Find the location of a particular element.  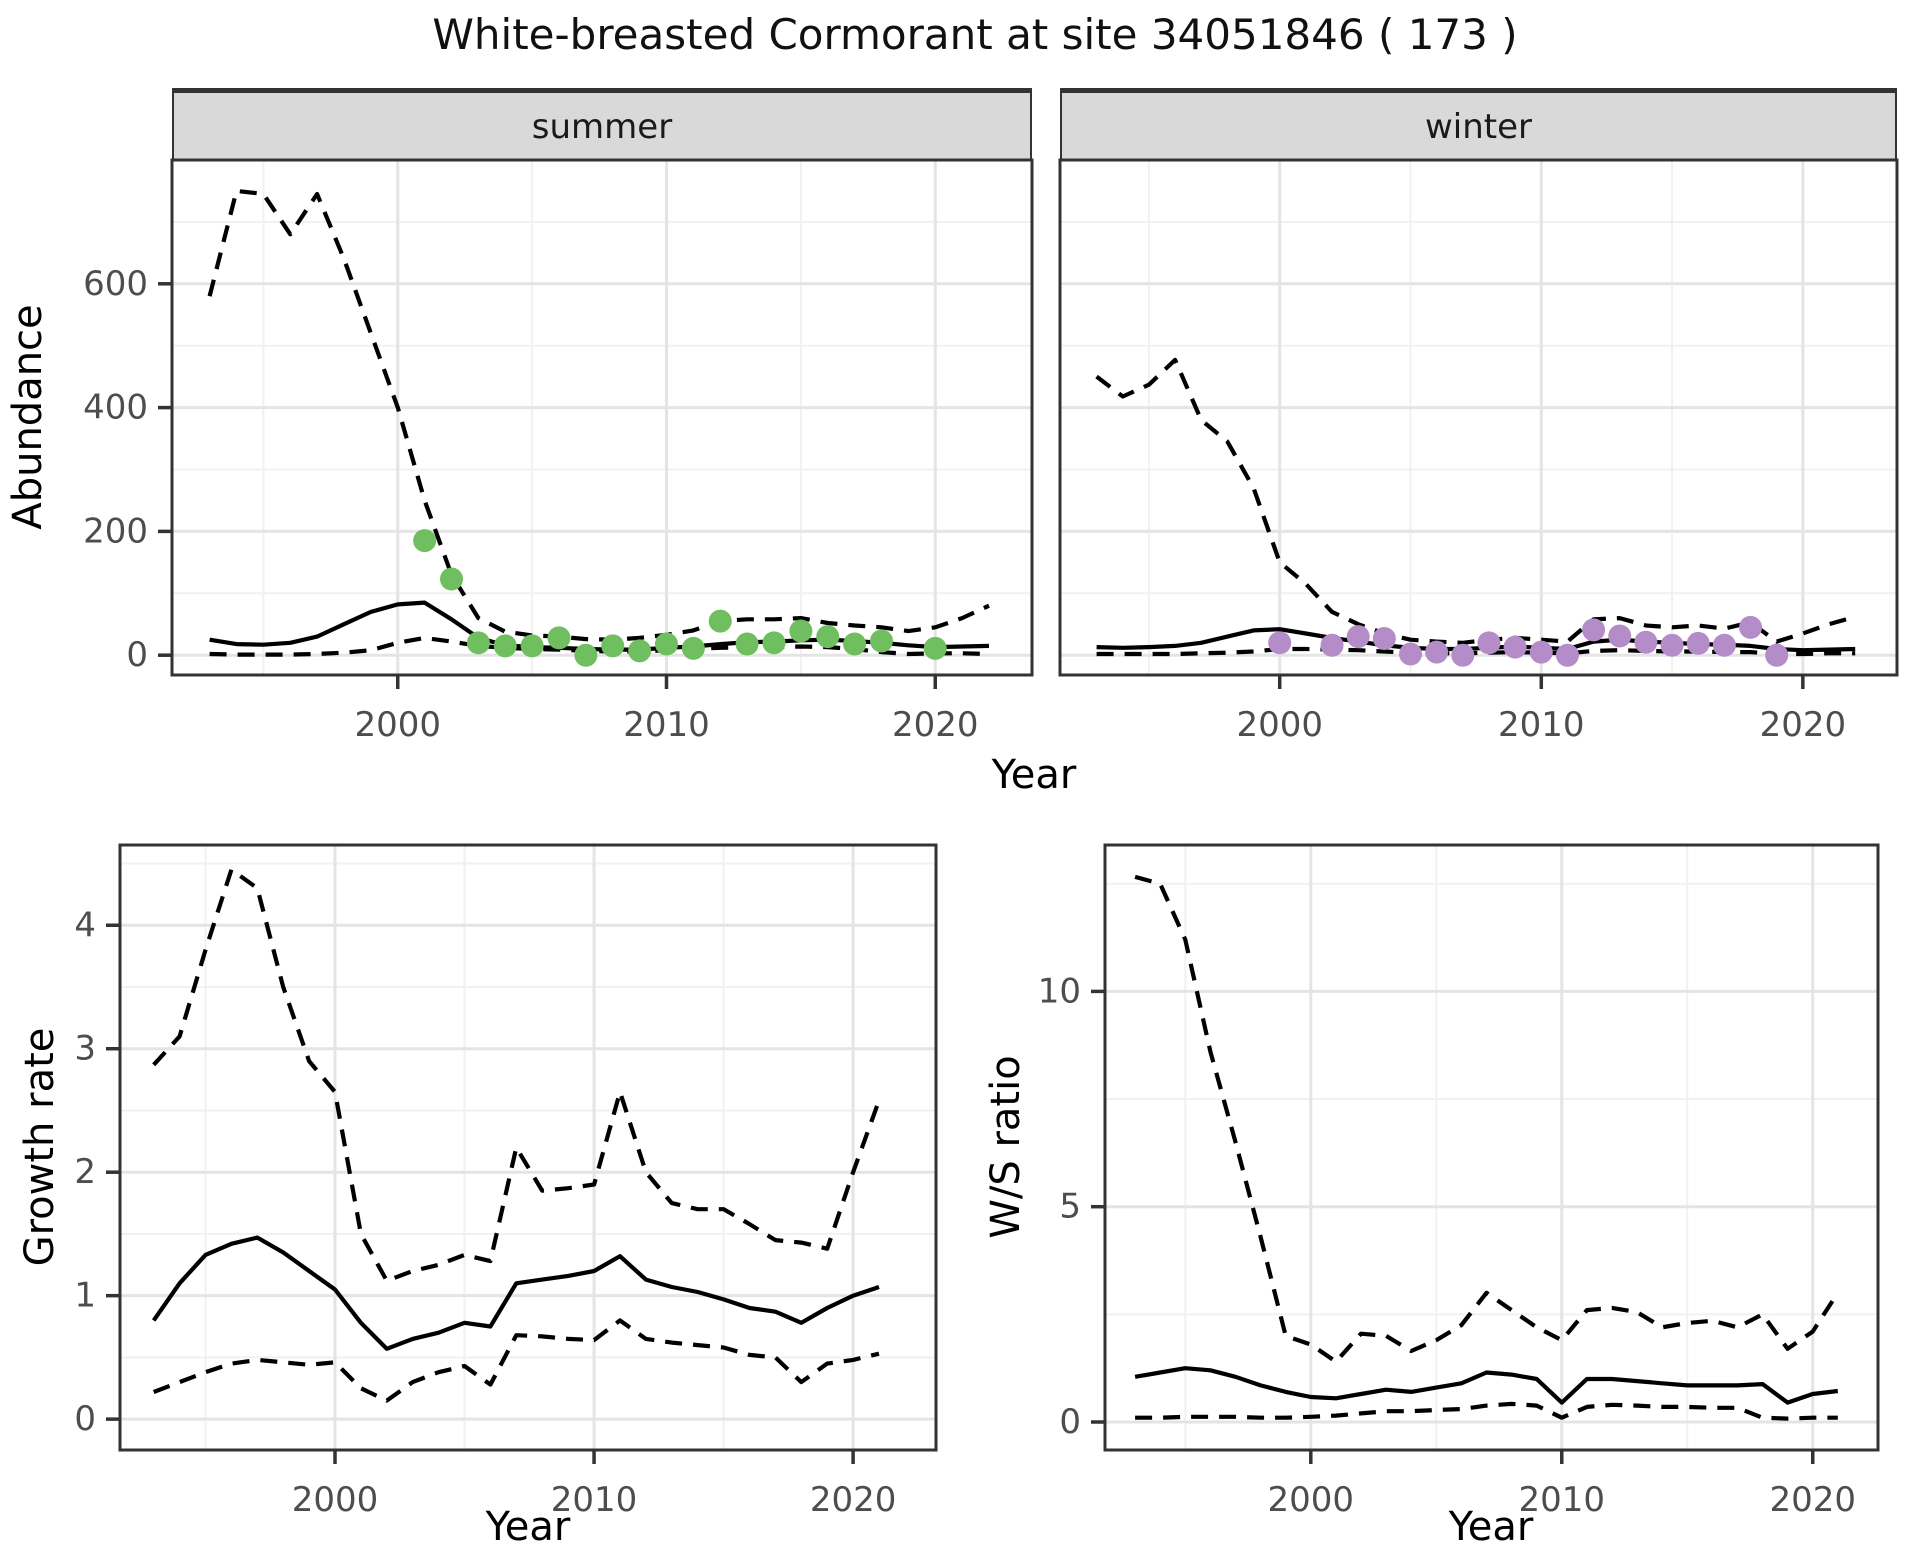

ws-ratio-x-tick-label: 2020 is located at coordinates (1812, 1500).